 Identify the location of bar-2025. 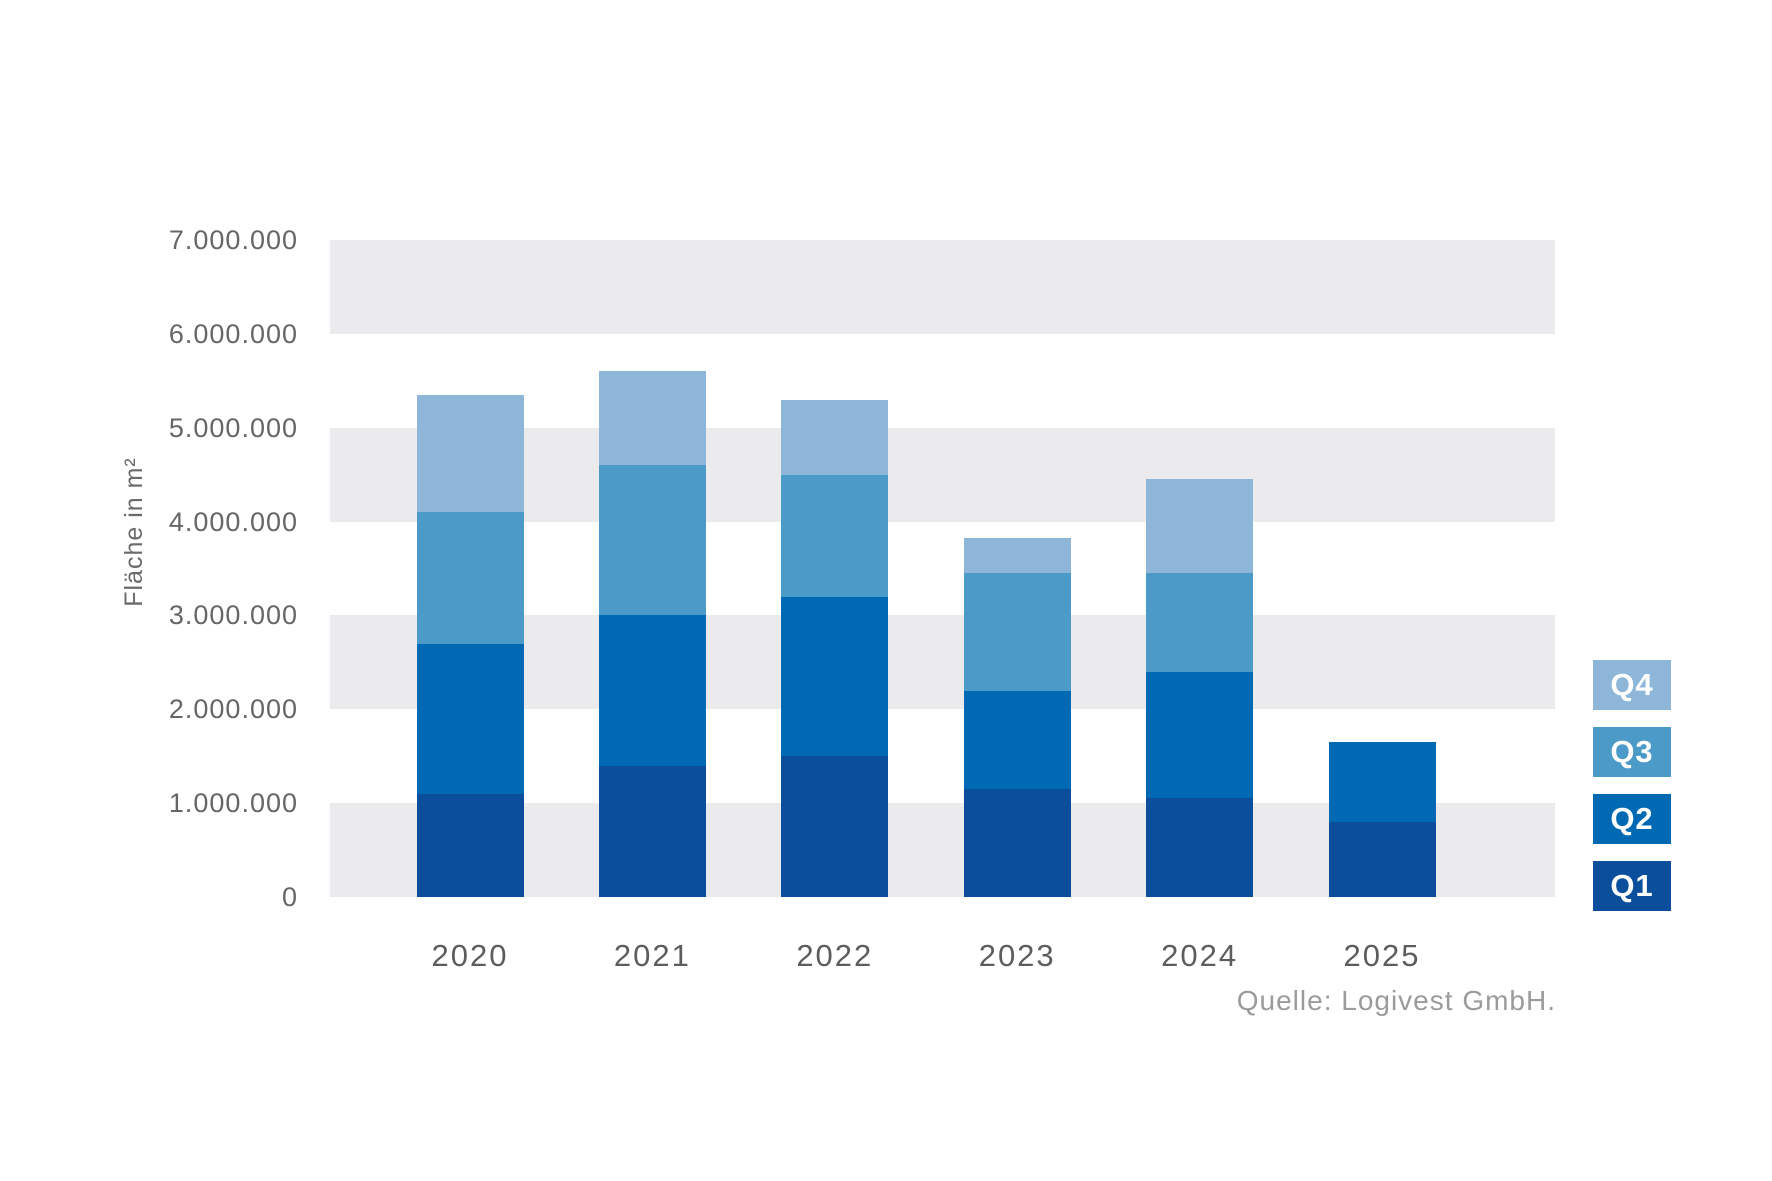
(1382, 819).